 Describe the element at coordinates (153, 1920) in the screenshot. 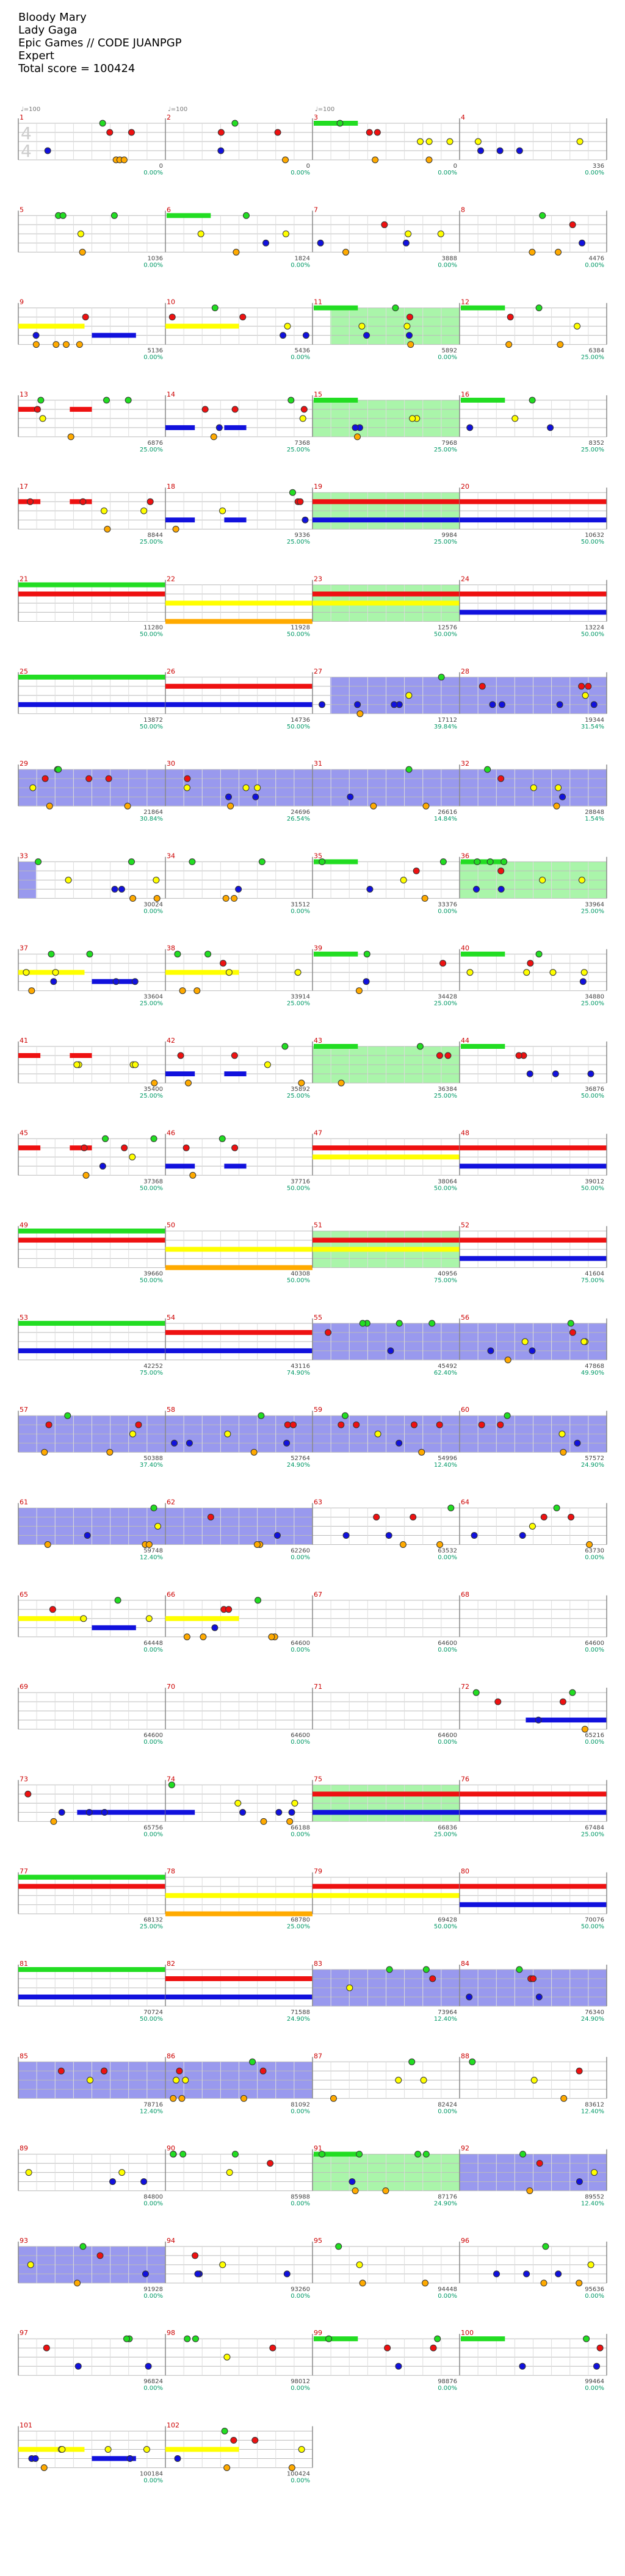

I see `measure-score: 68132` at that location.